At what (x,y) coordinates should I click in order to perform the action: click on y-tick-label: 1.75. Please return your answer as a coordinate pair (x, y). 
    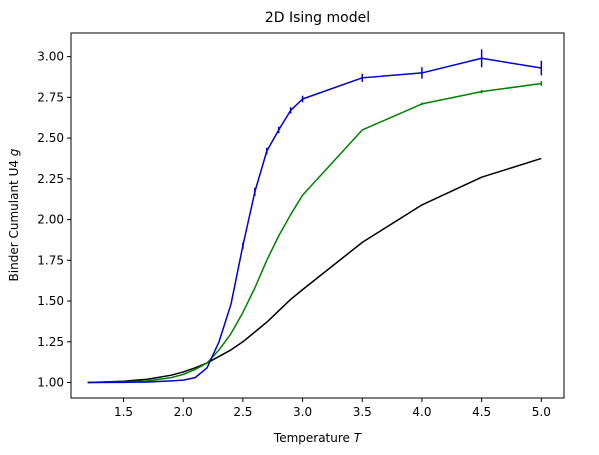
    Looking at the image, I should click on (50, 260).